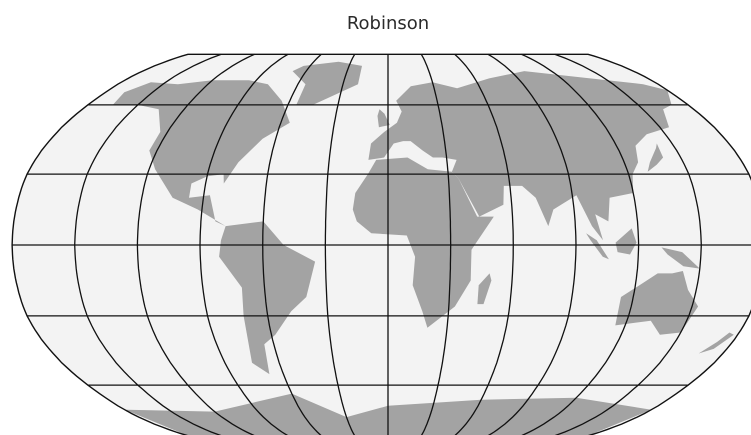  Describe the element at coordinates (327, 83) in the screenshot. I see `land-greenland` at that location.